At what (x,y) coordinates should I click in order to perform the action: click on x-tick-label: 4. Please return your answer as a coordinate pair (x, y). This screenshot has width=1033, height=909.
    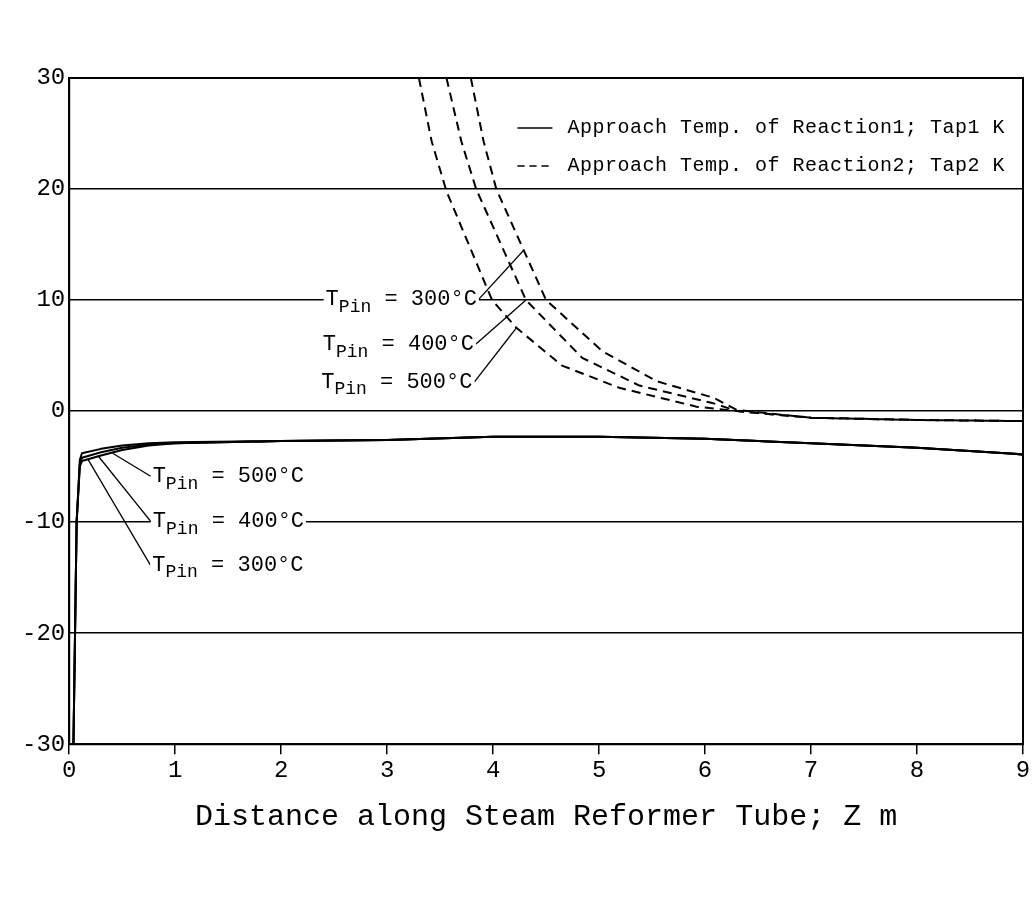
    Looking at the image, I should click on (493, 770).